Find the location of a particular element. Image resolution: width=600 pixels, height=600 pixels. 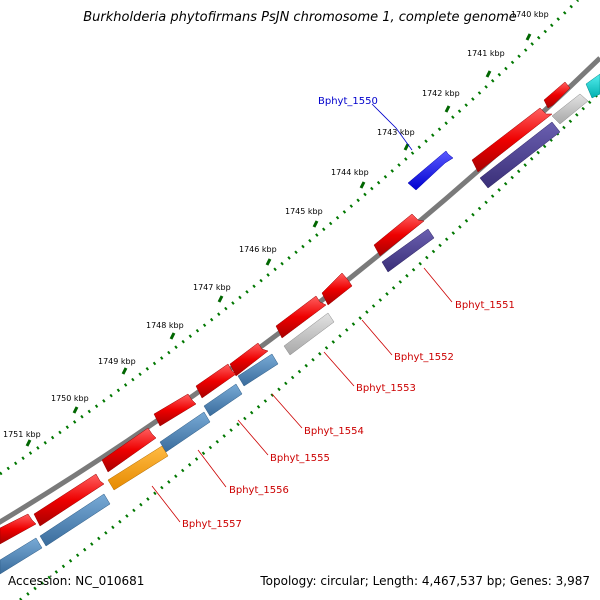

cog-gray-top is located at coordinates (570, 109).